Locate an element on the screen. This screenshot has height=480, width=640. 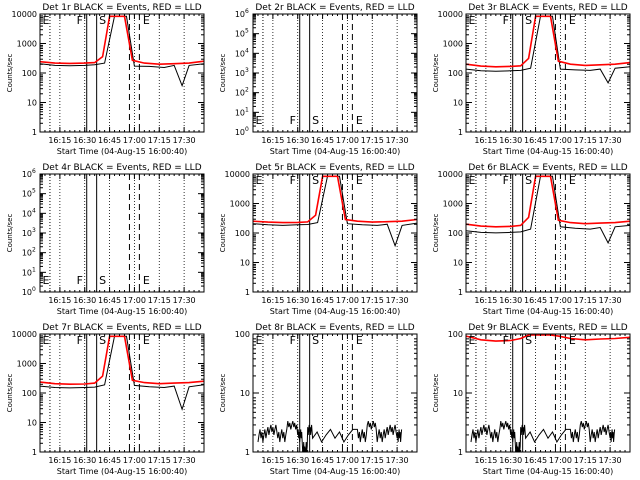
y-tick-exponent: 6 is located at coordinates (247, 11).